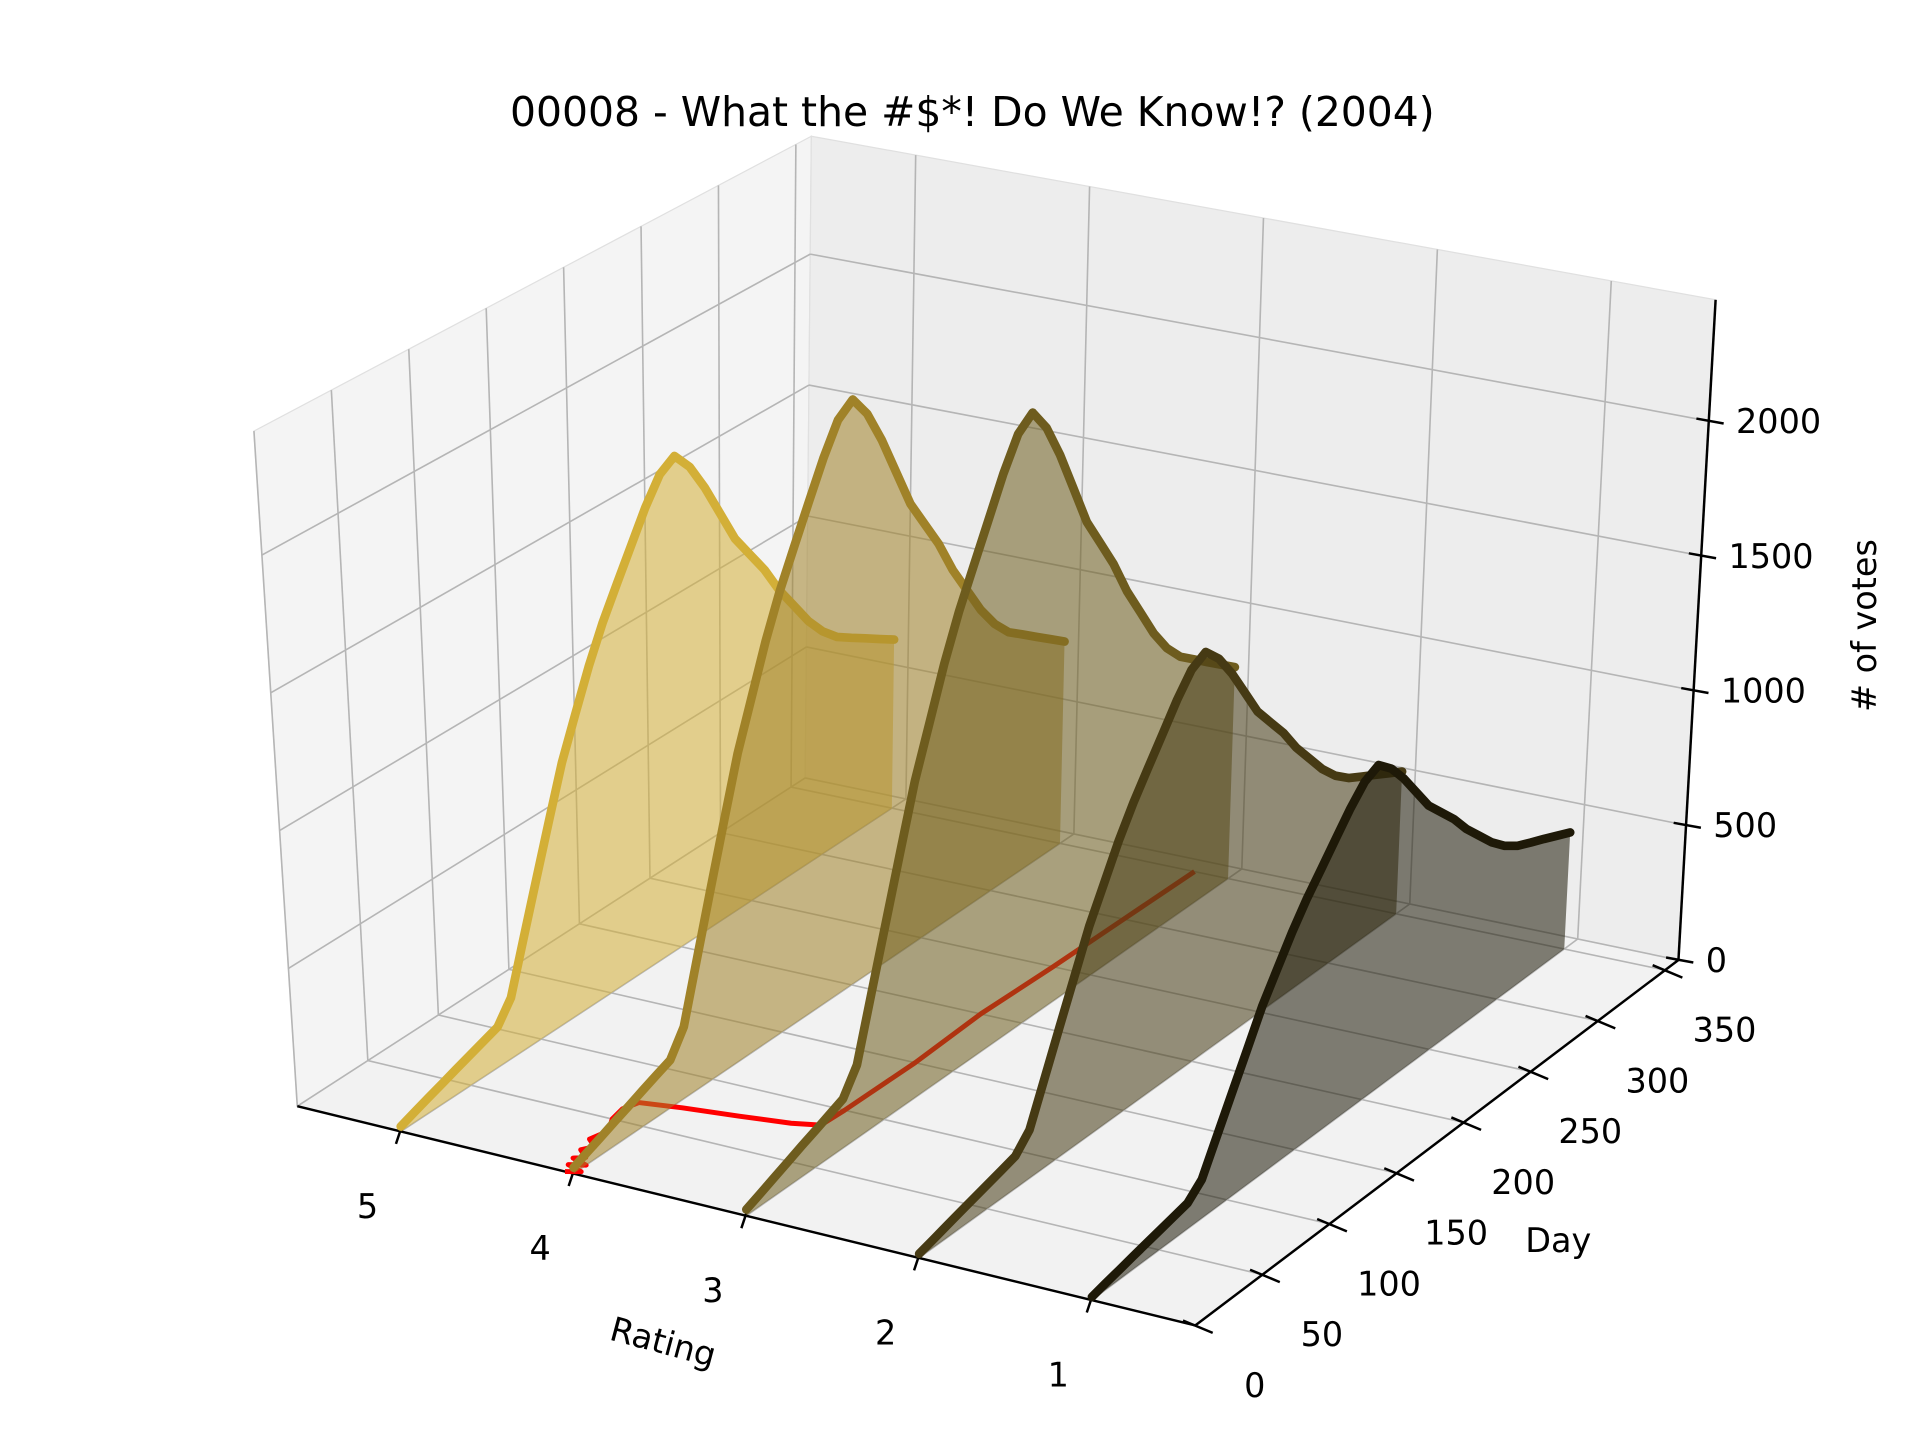  Describe the element at coordinates (1254, 1385) in the screenshot. I see `y-tick-label: 0` at that location.